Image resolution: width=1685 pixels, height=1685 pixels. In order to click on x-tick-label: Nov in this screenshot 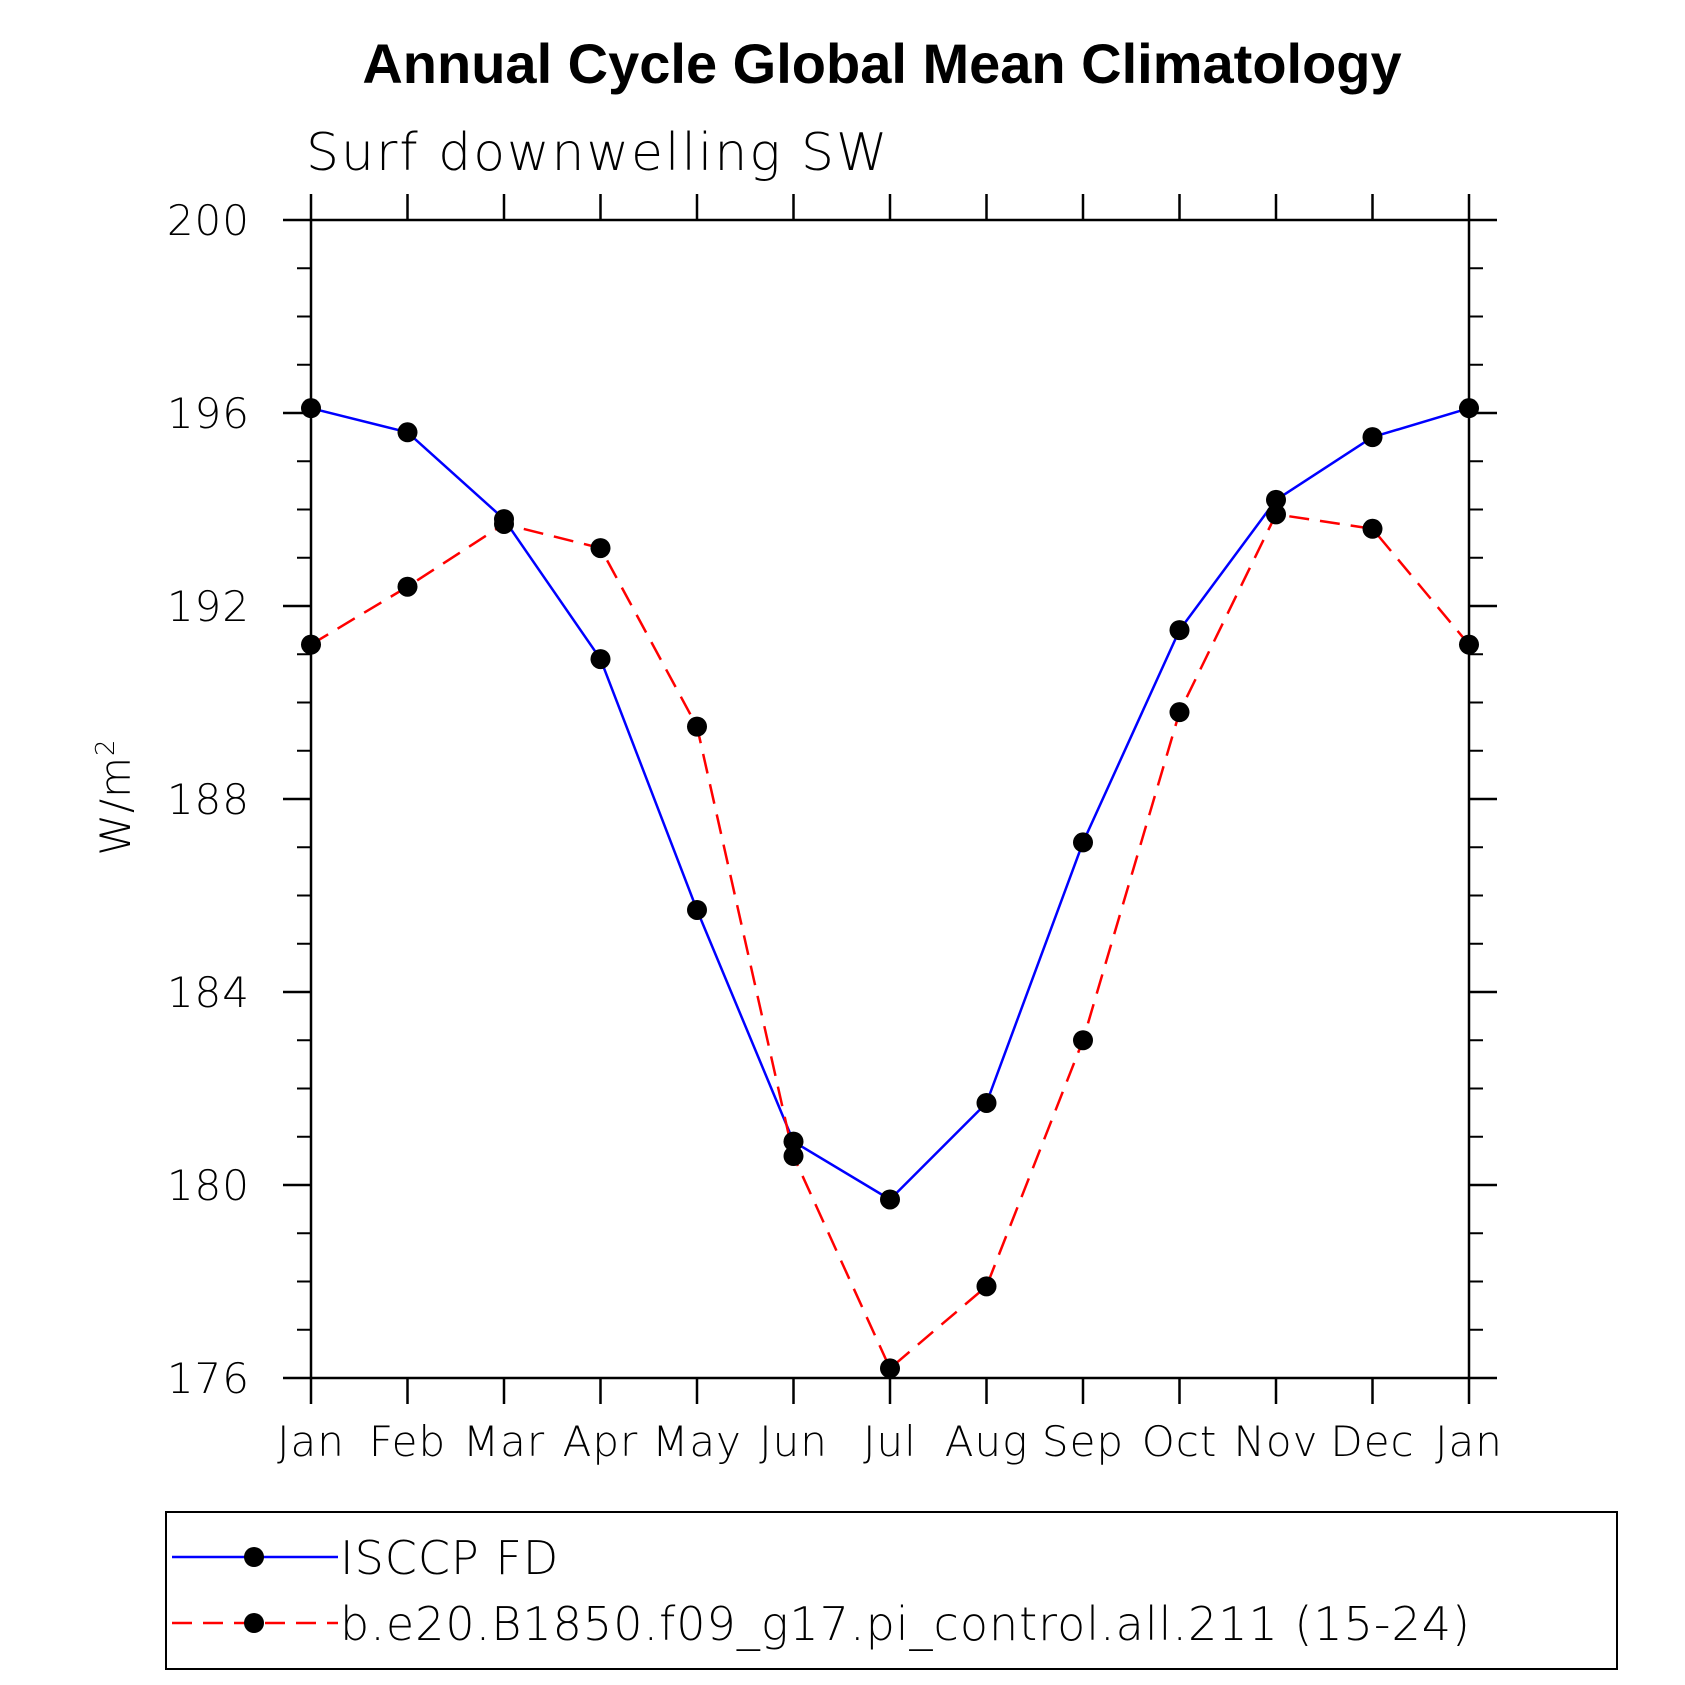, I will do `click(1276, 1441)`.